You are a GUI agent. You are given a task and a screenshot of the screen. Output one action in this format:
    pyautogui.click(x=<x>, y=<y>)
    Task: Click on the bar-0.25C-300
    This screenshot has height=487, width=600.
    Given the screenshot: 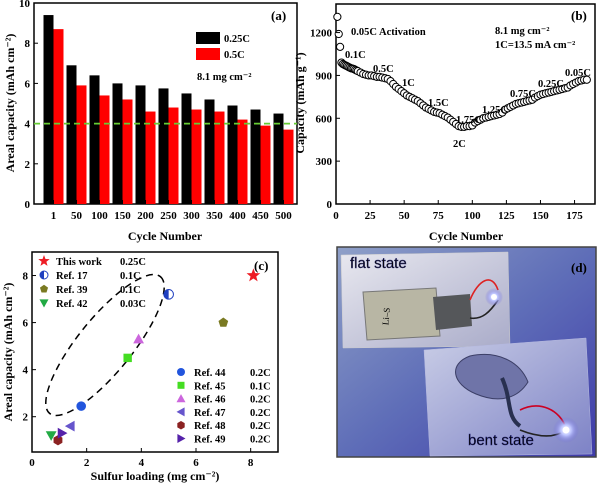 What is the action you would take?
    pyautogui.click(x=186, y=148)
    